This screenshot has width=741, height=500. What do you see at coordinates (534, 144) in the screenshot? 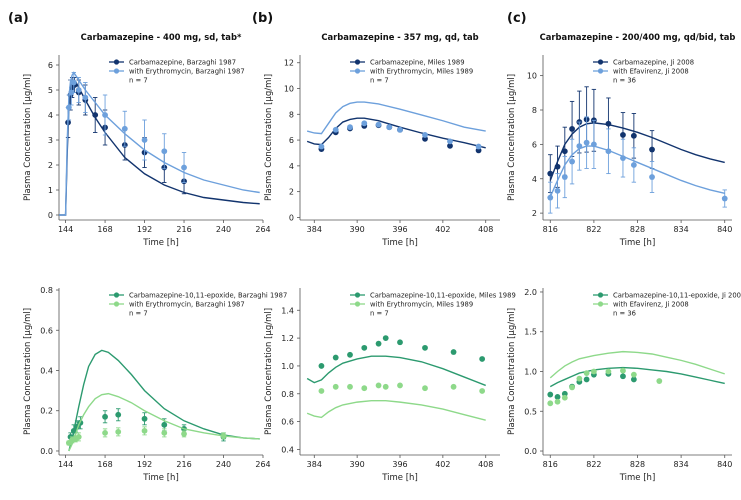
I see `y-tick-label: 6` at bounding box center [534, 144].